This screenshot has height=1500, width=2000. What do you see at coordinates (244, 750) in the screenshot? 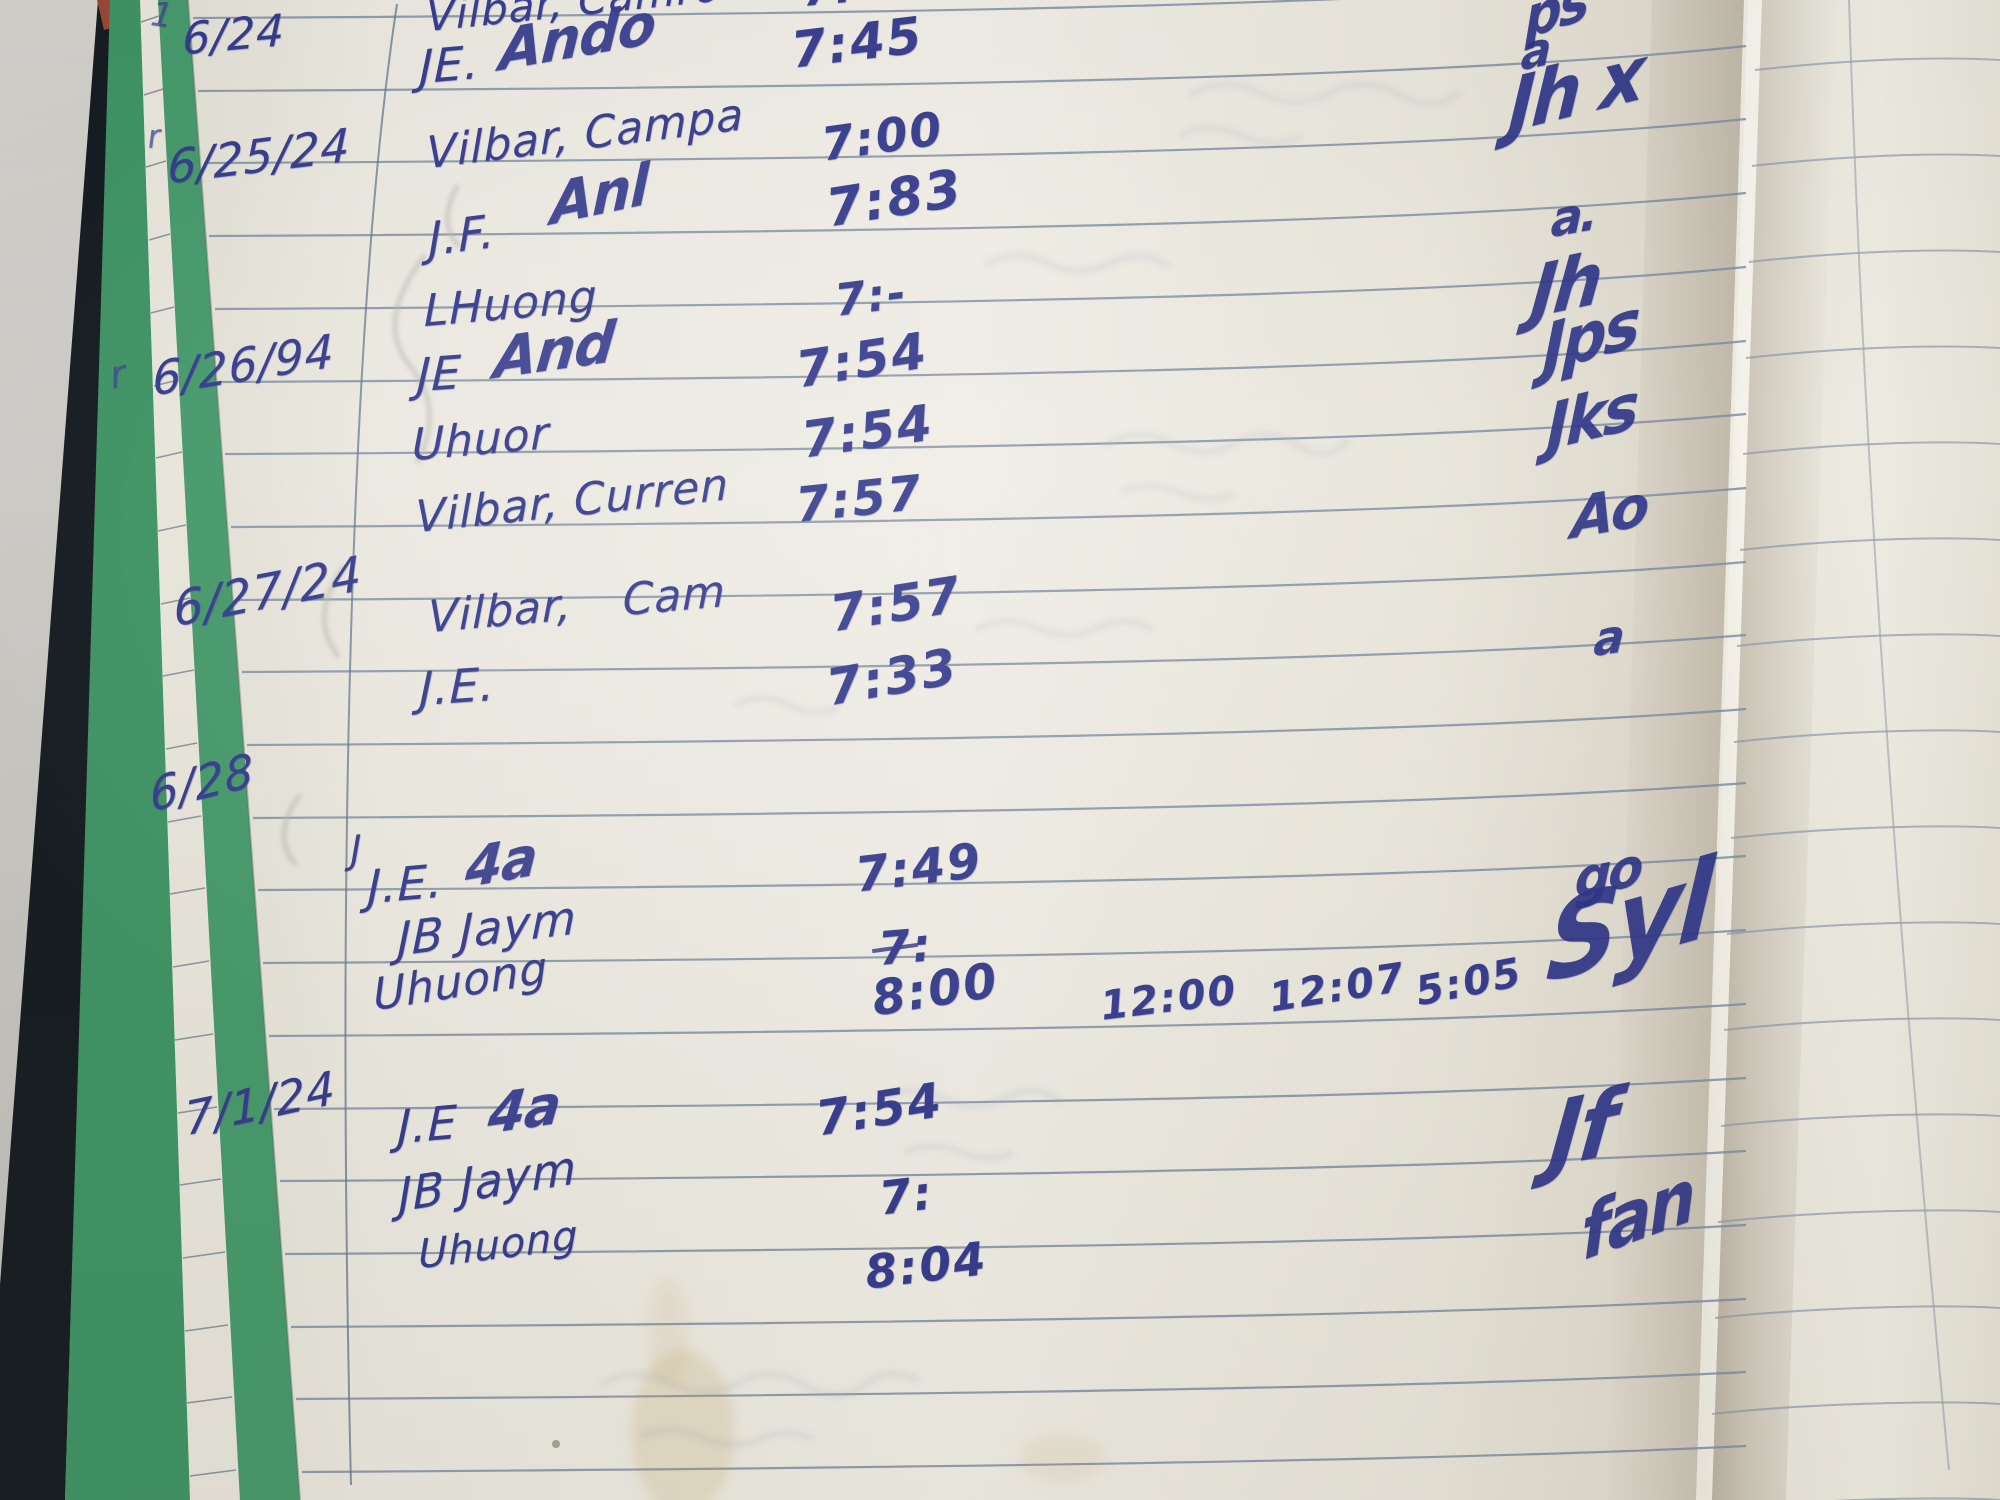
I see `left-page-seam` at bounding box center [244, 750].